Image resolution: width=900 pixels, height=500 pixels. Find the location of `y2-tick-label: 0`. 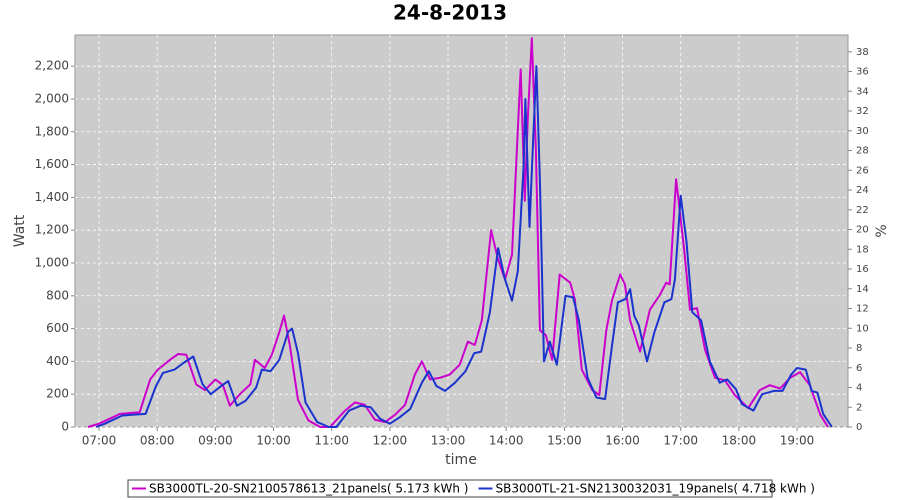

y2-tick-label: 0 is located at coordinates (859, 427).